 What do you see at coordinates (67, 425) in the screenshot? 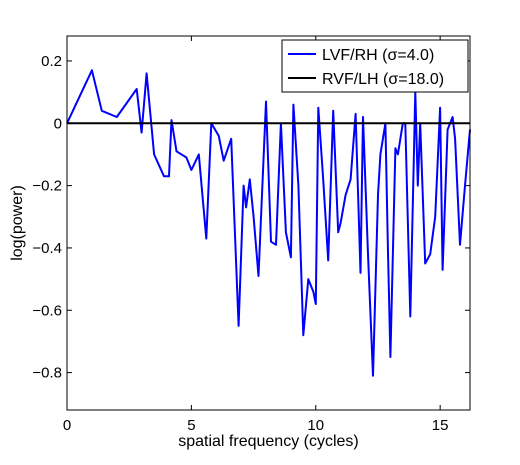
I see `x-tick-label: 0` at bounding box center [67, 425].